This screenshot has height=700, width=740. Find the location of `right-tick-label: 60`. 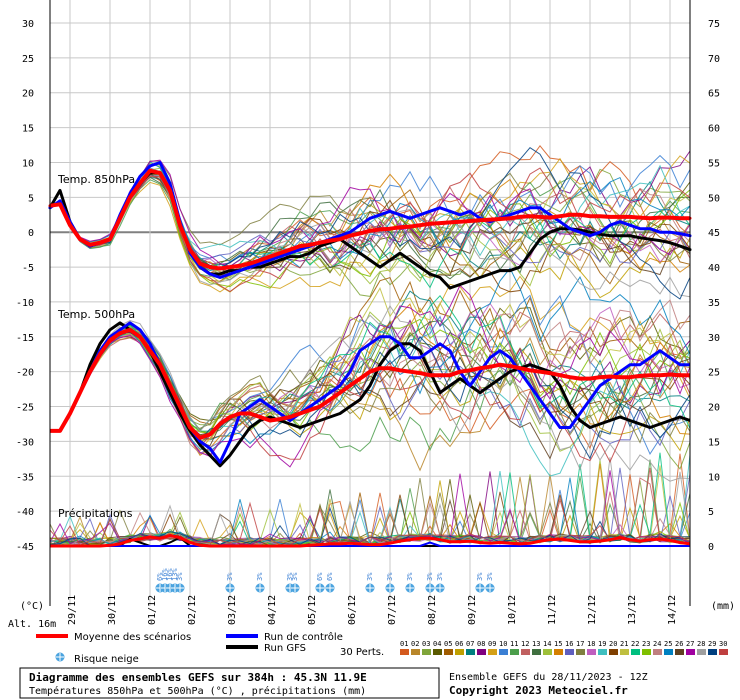

right-tick-label: 60 is located at coordinates (714, 129).